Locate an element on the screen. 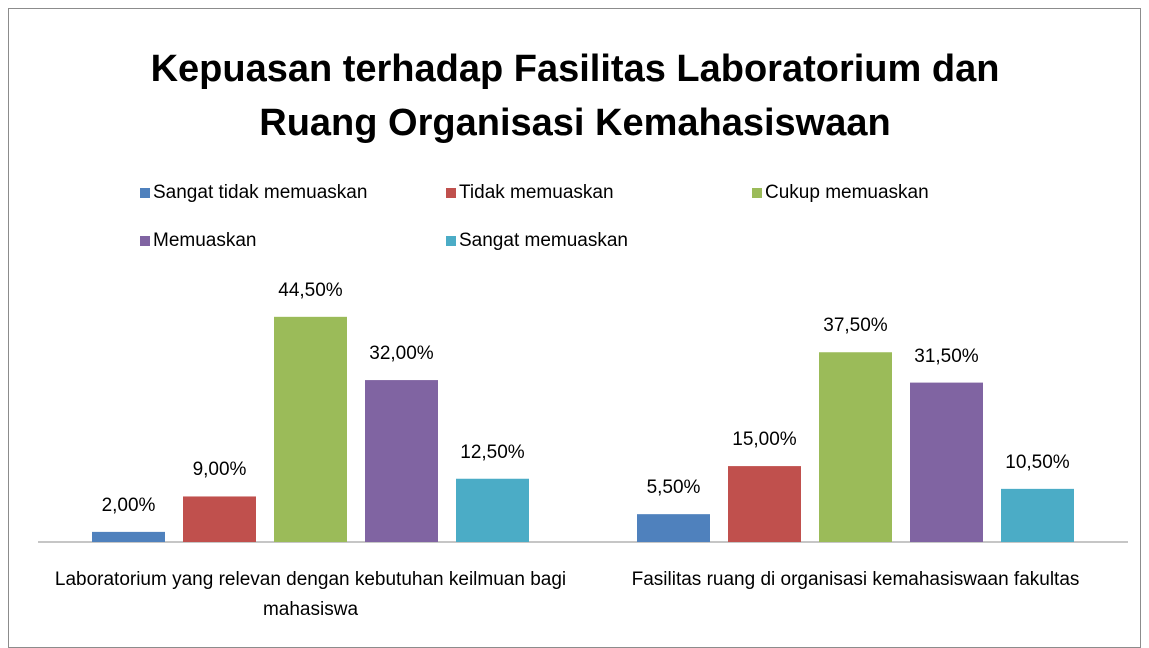 The height and width of the screenshot is (648, 1149). value-label: 9,00% is located at coordinates (219, 470).